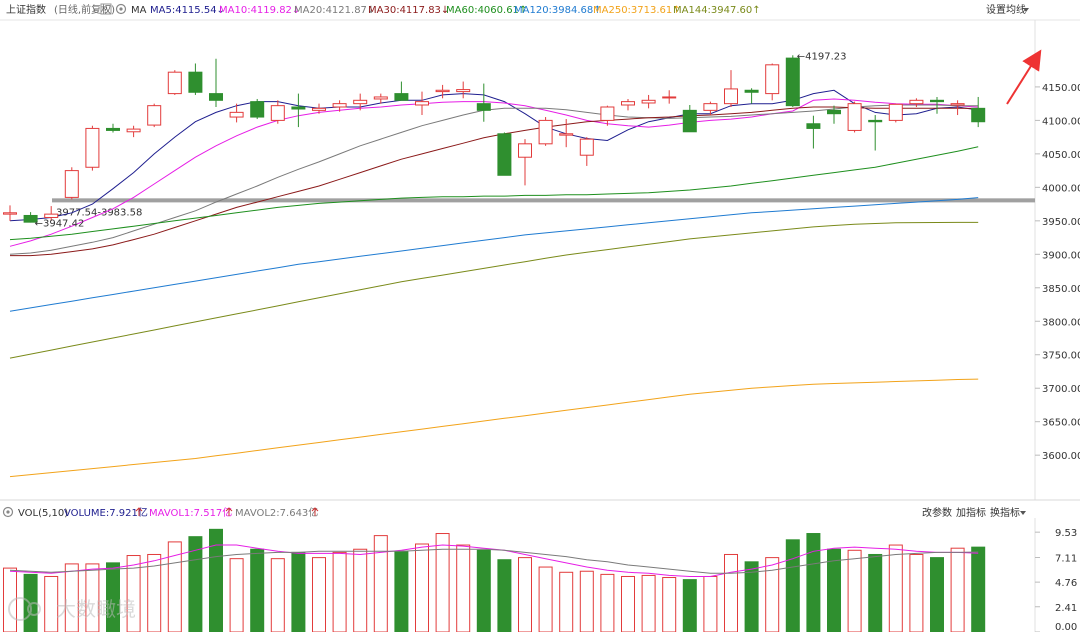 The image size is (1080, 632). Describe the element at coordinates (543, 200) in the screenshot. I see `reference-band-rect` at that location.